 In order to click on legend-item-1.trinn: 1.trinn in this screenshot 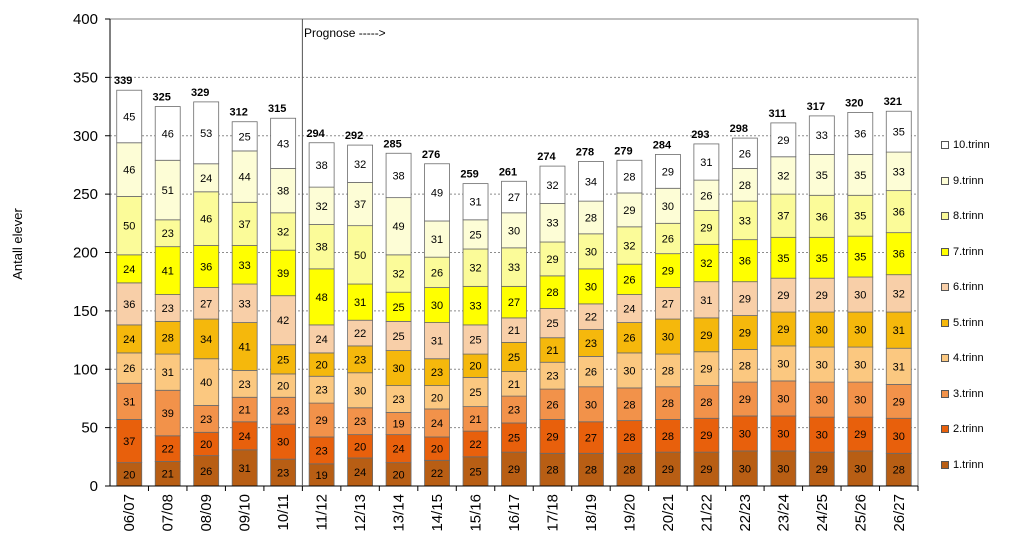, I will do `click(962, 465)`.